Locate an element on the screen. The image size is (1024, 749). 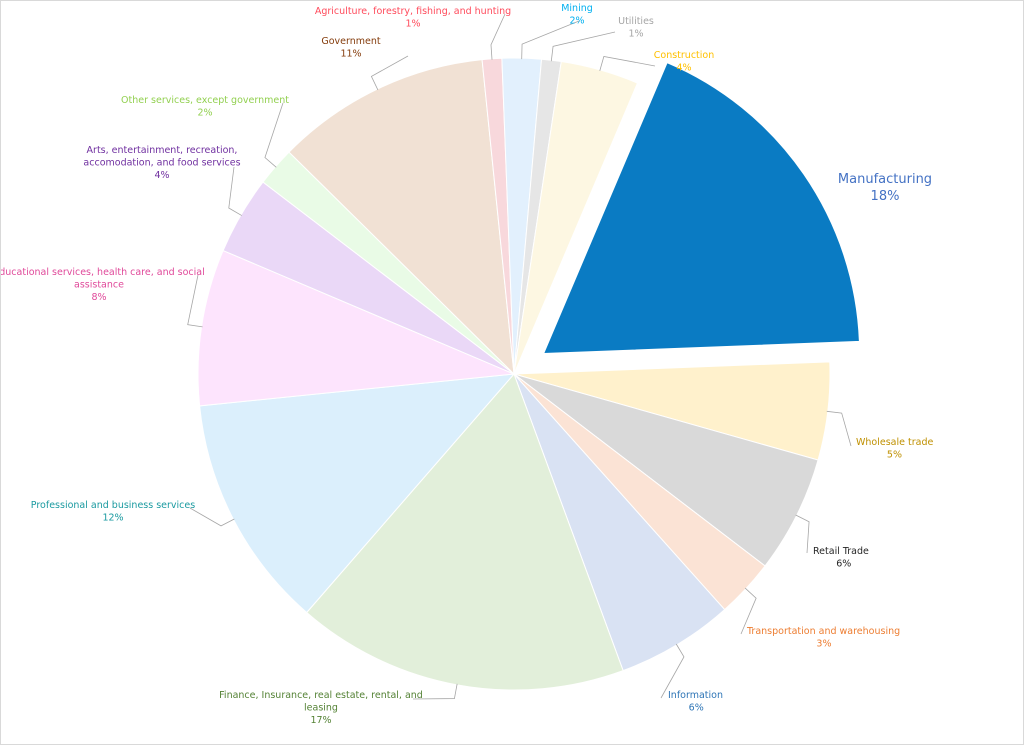
data-label-category: Manufacturing is located at coordinates (885, 179).